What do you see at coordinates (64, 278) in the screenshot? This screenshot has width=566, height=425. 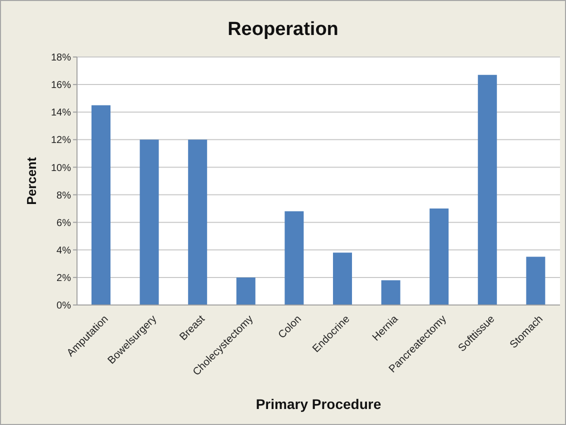 I see `y-tick-label: 2%` at bounding box center [64, 278].